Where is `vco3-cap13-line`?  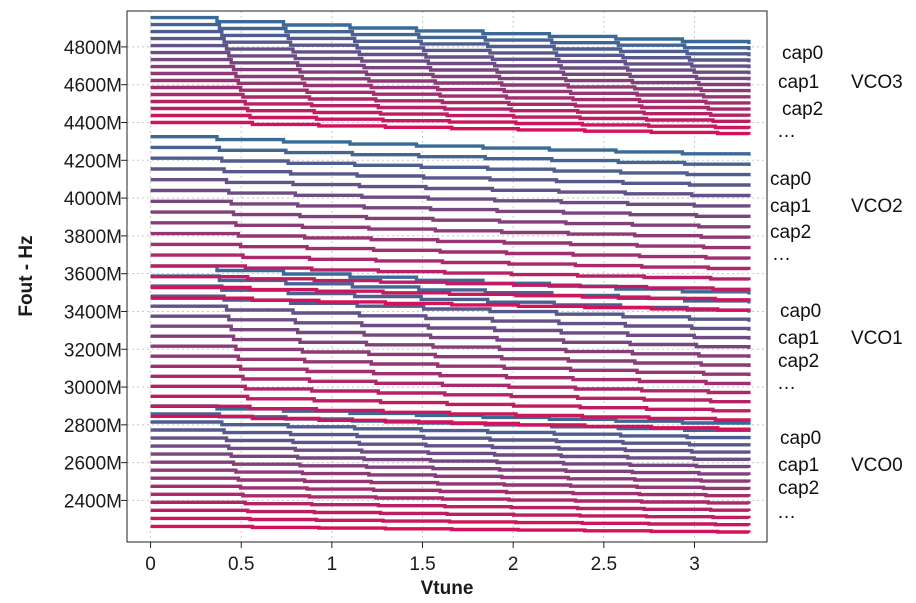
vco3-cap13-line is located at coordinates (450, 114).